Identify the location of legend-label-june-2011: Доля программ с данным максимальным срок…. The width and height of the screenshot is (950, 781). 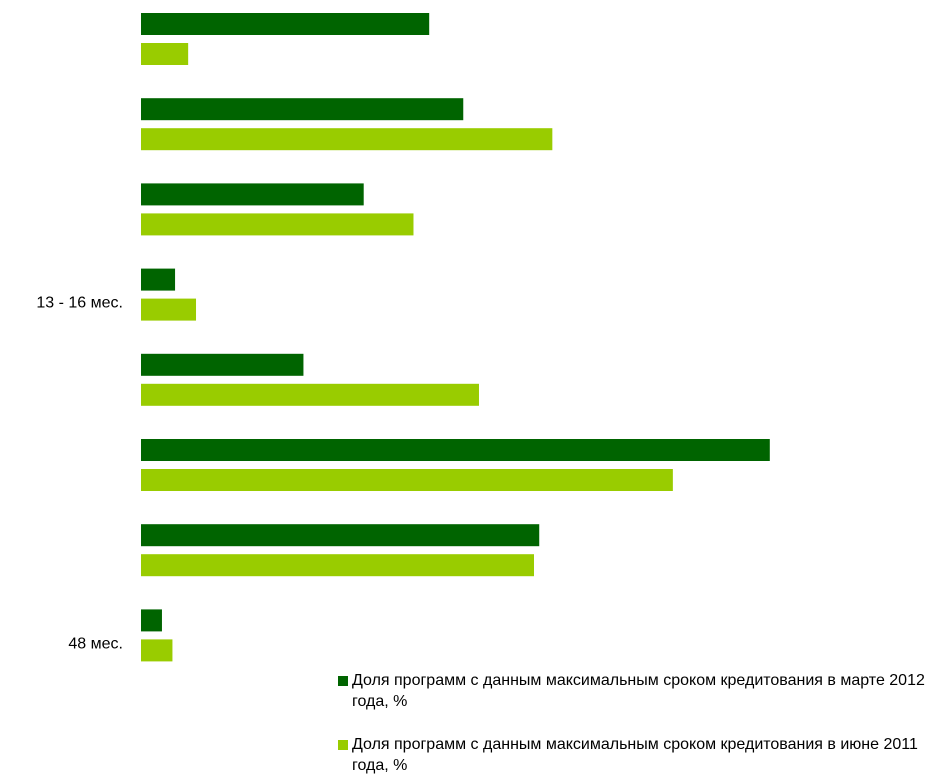
(635, 755).